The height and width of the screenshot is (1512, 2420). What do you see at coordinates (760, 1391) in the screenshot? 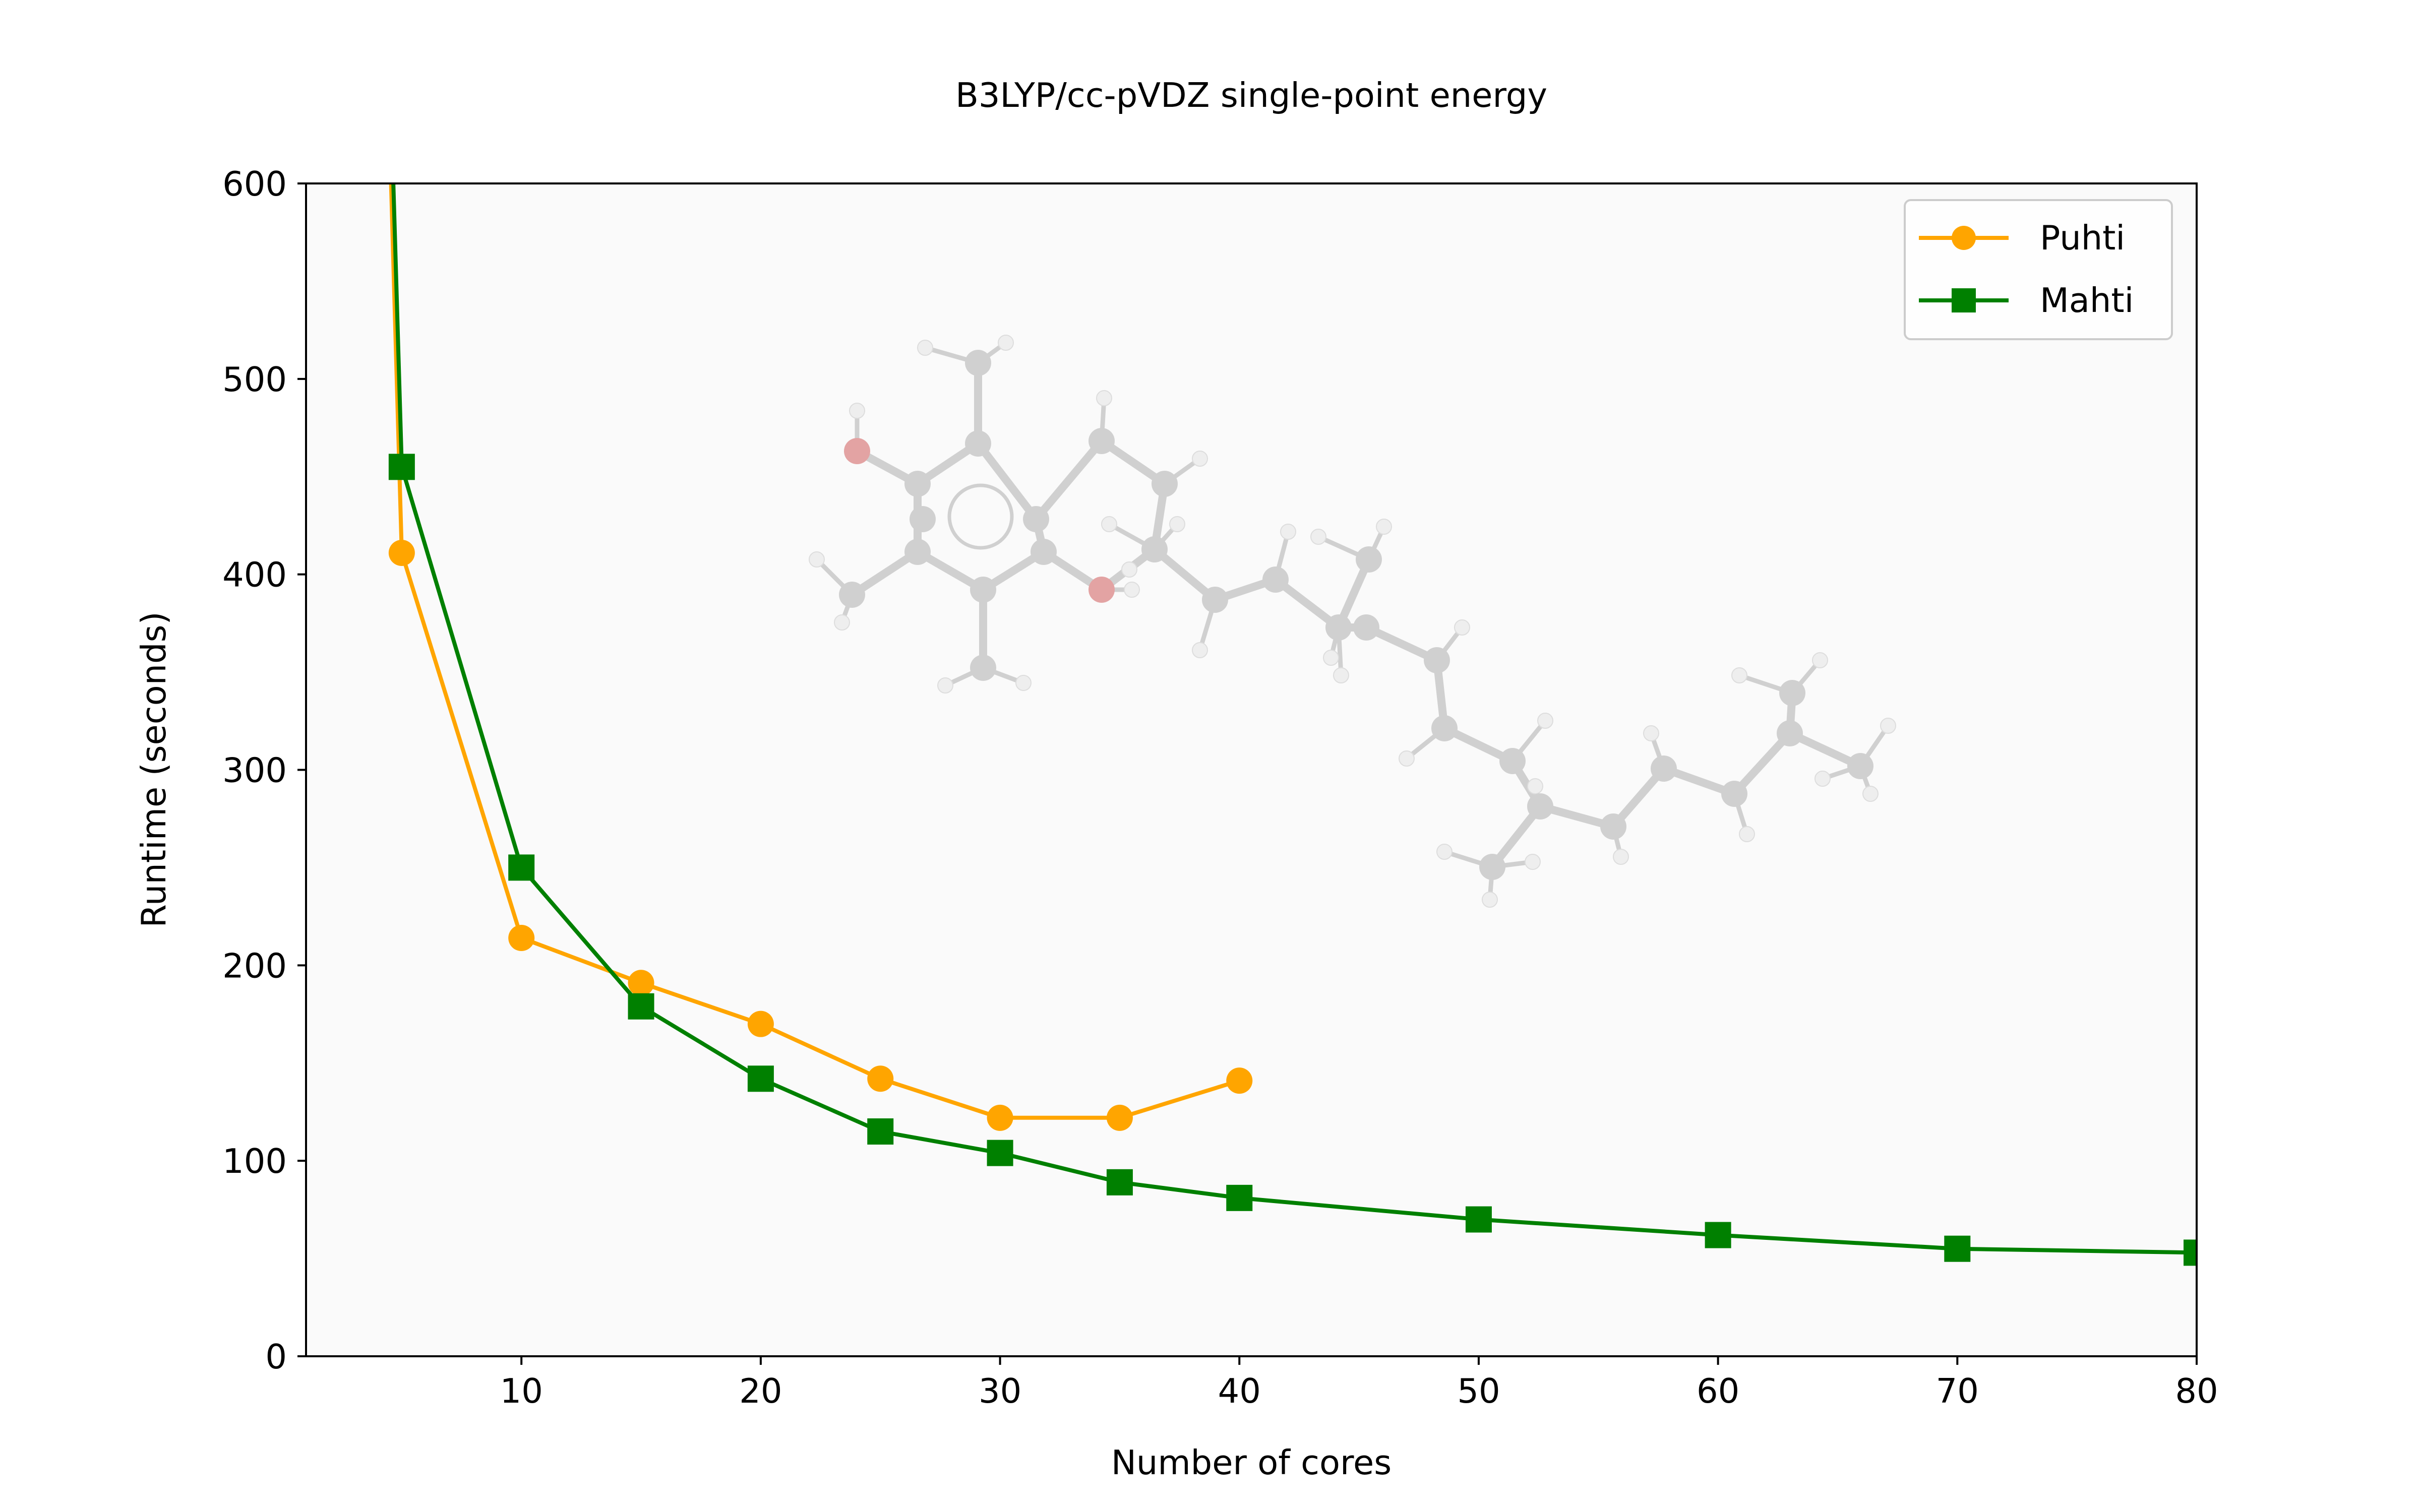
I see `x-tick-label: 20` at bounding box center [760, 1391].